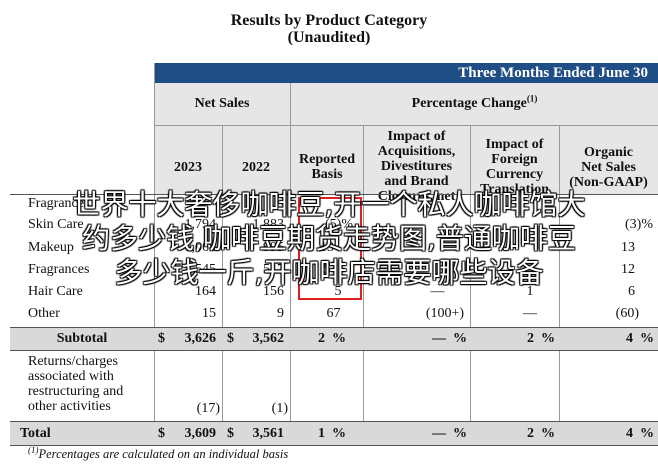  I want to click on value-organic: 6, so click(631, 291).